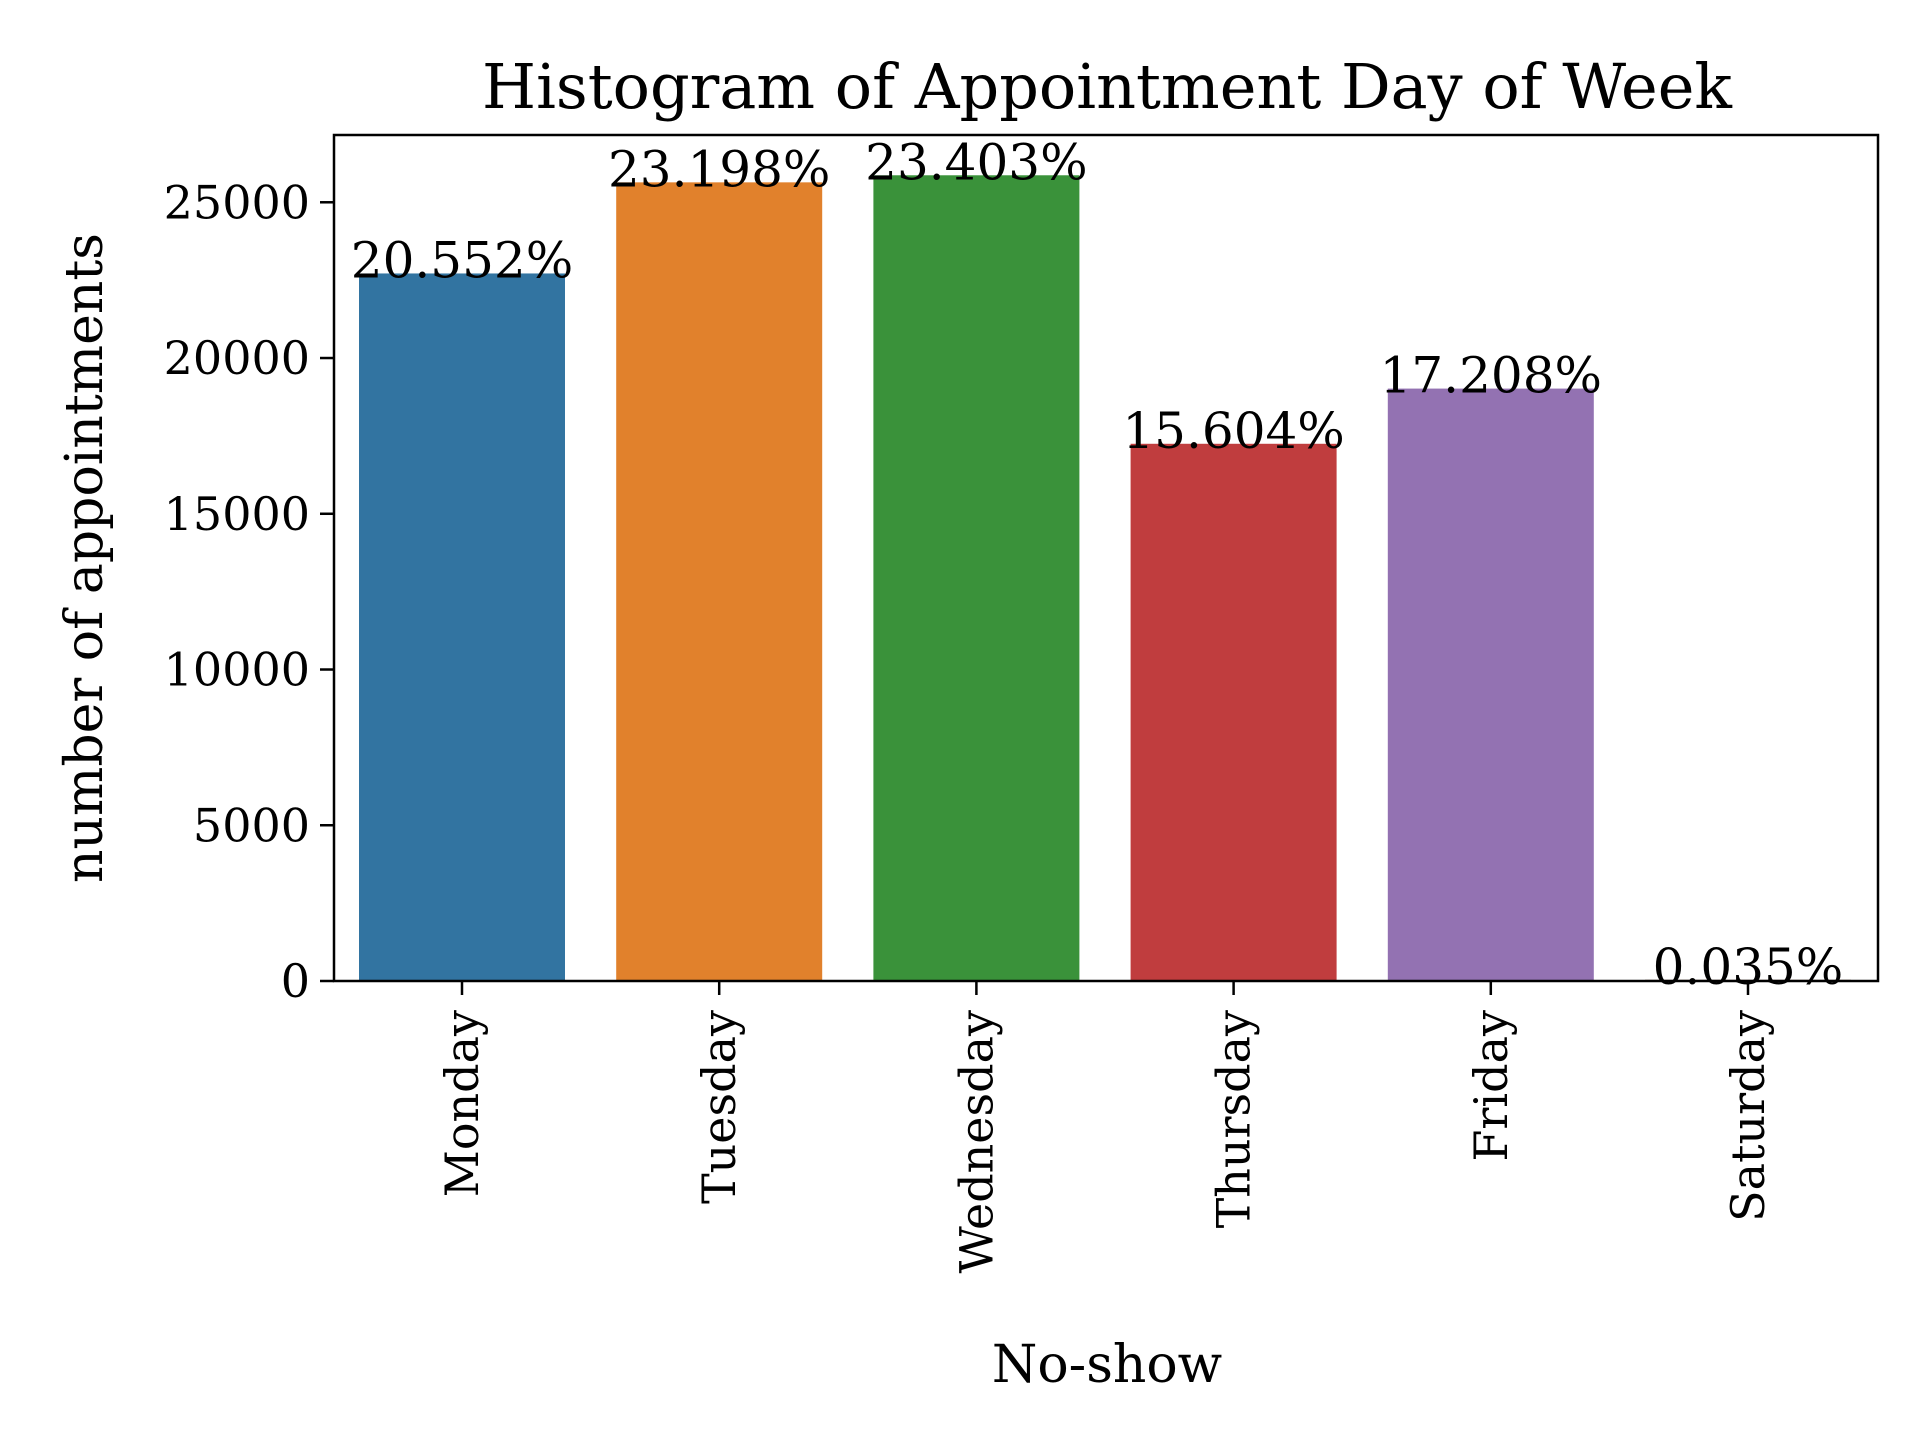 Image resolution: width=1920 pixels, height=1440 pixels. I want to click on data-label-friday: 17.208%, so click(1491, 376).